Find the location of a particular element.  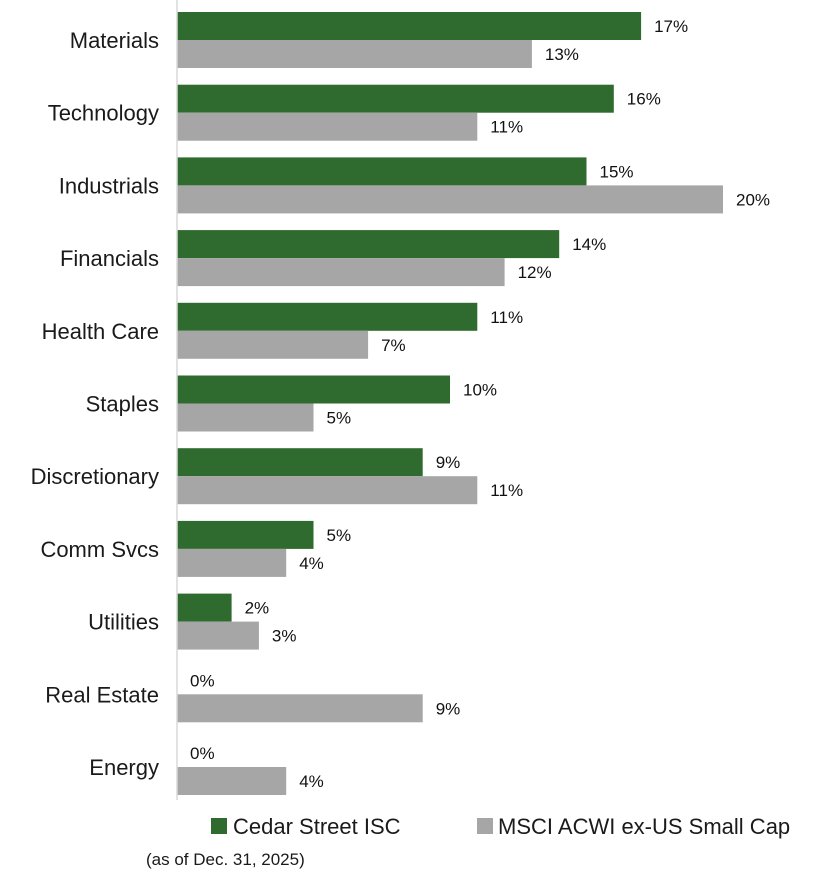

data-label-msci-acwi-comm-svcs: 4% is located at coordinates (311, 563).